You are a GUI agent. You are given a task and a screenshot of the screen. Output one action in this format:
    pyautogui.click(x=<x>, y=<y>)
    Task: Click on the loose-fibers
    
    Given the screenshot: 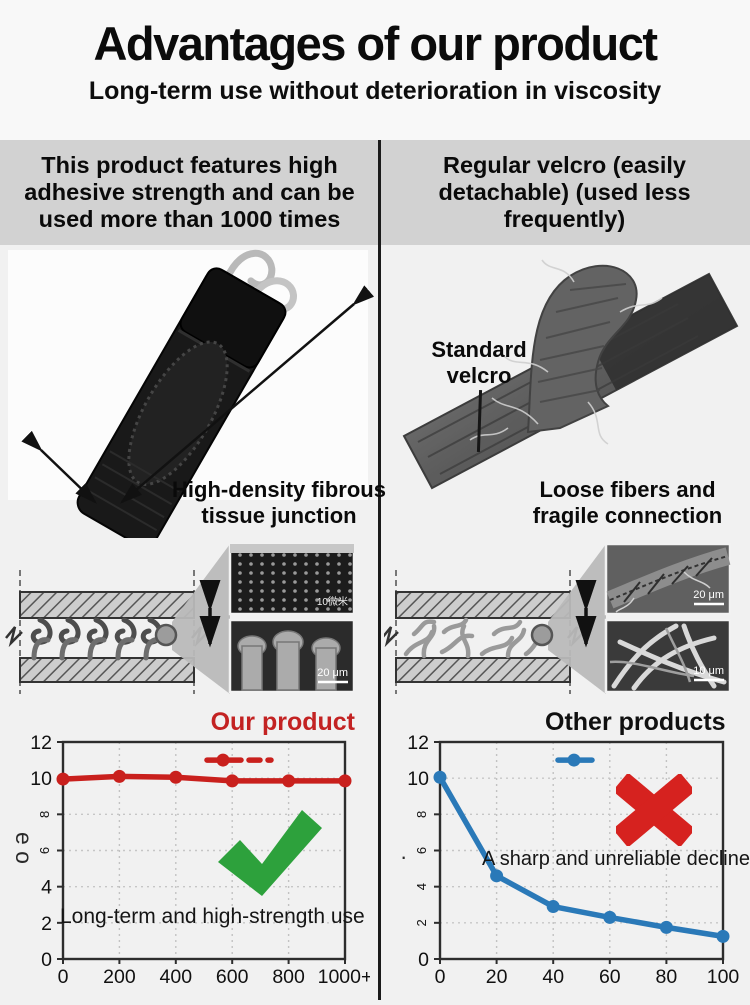 What is the action you would take?
    pyautogui.click(x=478, y=638)
    